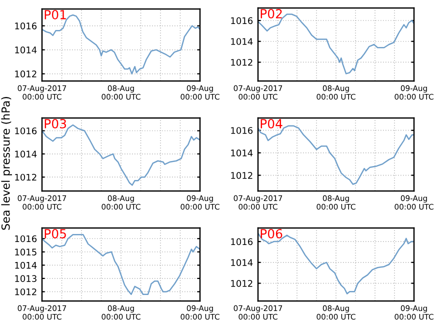 The height and width of the screenshot is (327, 434). Describe the element at coordinates (271, 123) in the screenshot. I see `chart-title: P04` at that location.